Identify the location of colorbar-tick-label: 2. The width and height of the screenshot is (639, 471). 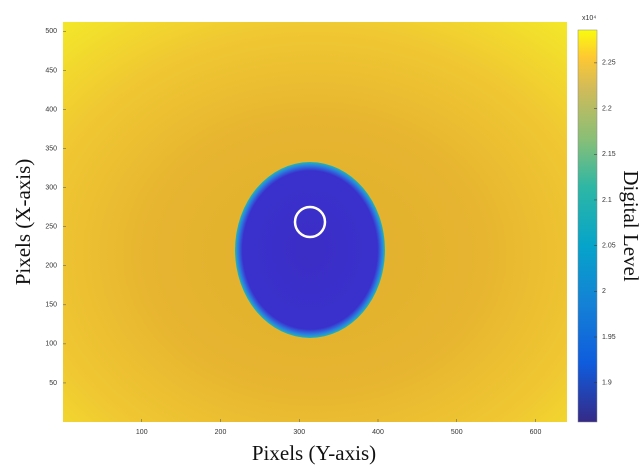
(604, 291).